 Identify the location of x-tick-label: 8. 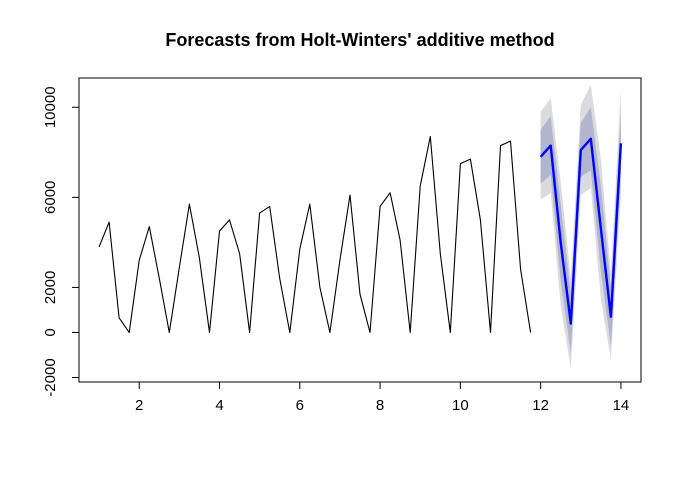
(380, 405).